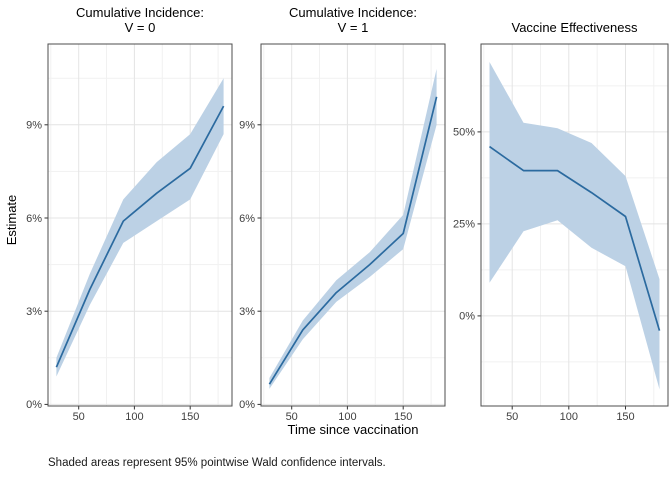 This screenshot has width=672, height=480. What do you see at coordinates (353, 429) in the screenshot?
I see `x-axis-title: Time since vaccination` at bounding box center [353, 429].